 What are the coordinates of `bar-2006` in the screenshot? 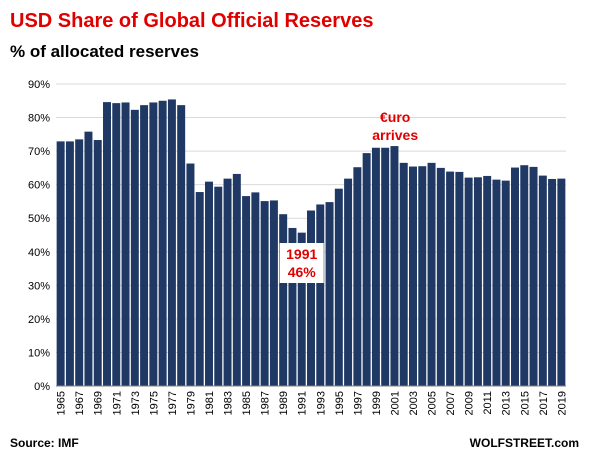 It's located at (440, 276).